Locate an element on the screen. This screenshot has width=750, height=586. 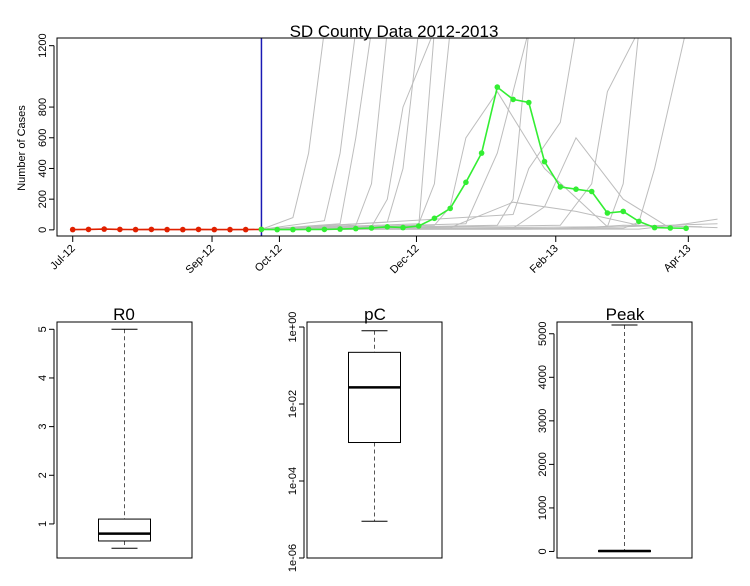
x-tick-label: Sep-12 is located at coordinates (201, 260).